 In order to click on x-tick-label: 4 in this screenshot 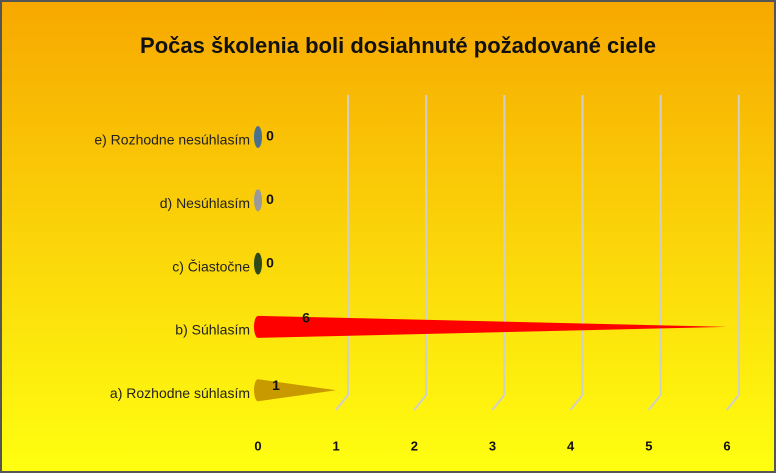, I will do `click(571, 445)`.